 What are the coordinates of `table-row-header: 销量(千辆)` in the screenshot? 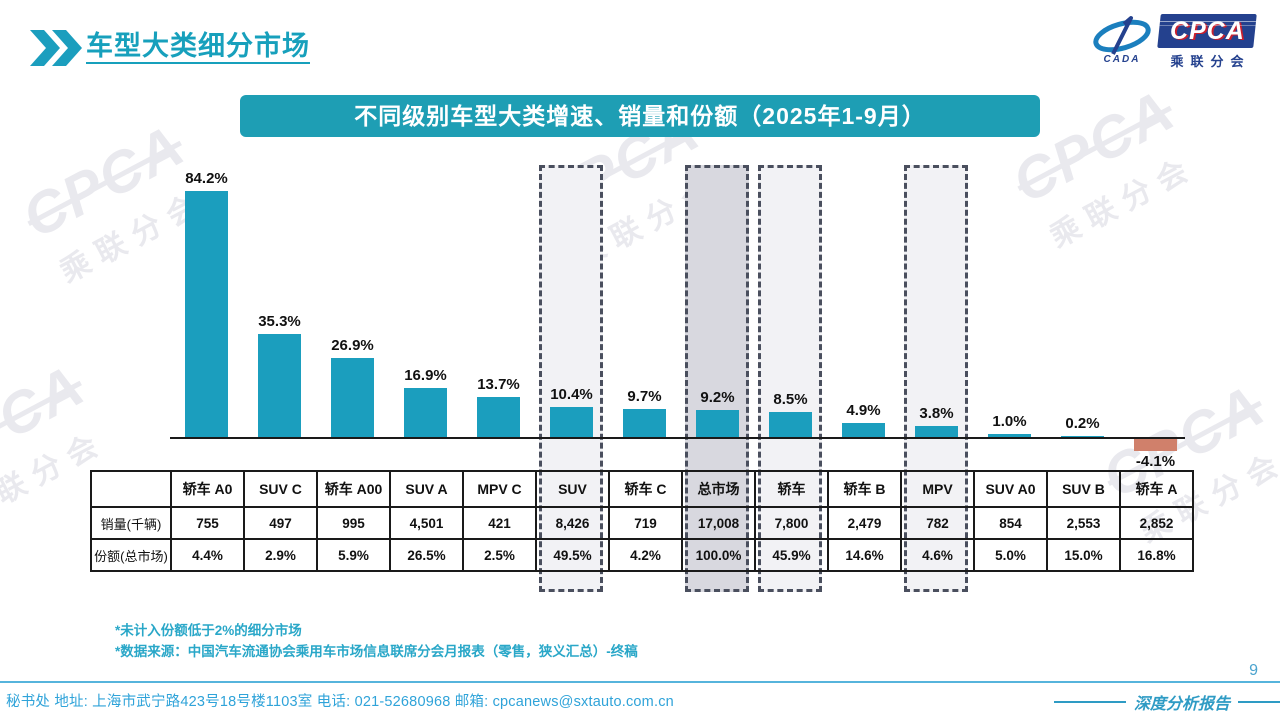 It's located at (131, 523).